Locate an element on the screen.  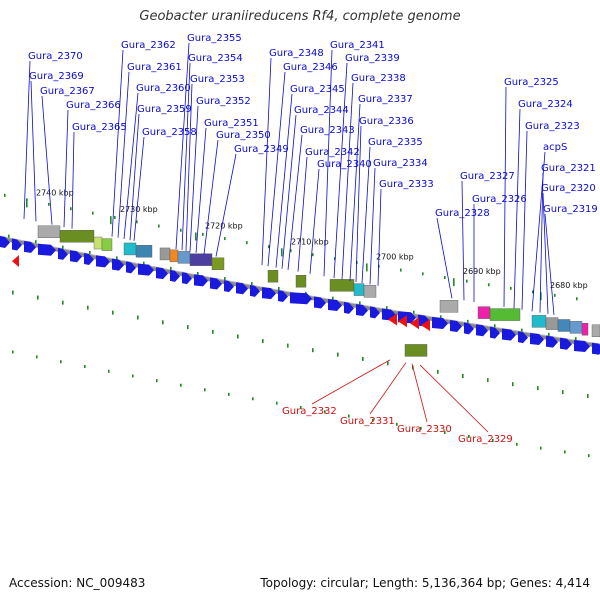
gene-label: Gura_2352 is located at coordinates (223, 101).